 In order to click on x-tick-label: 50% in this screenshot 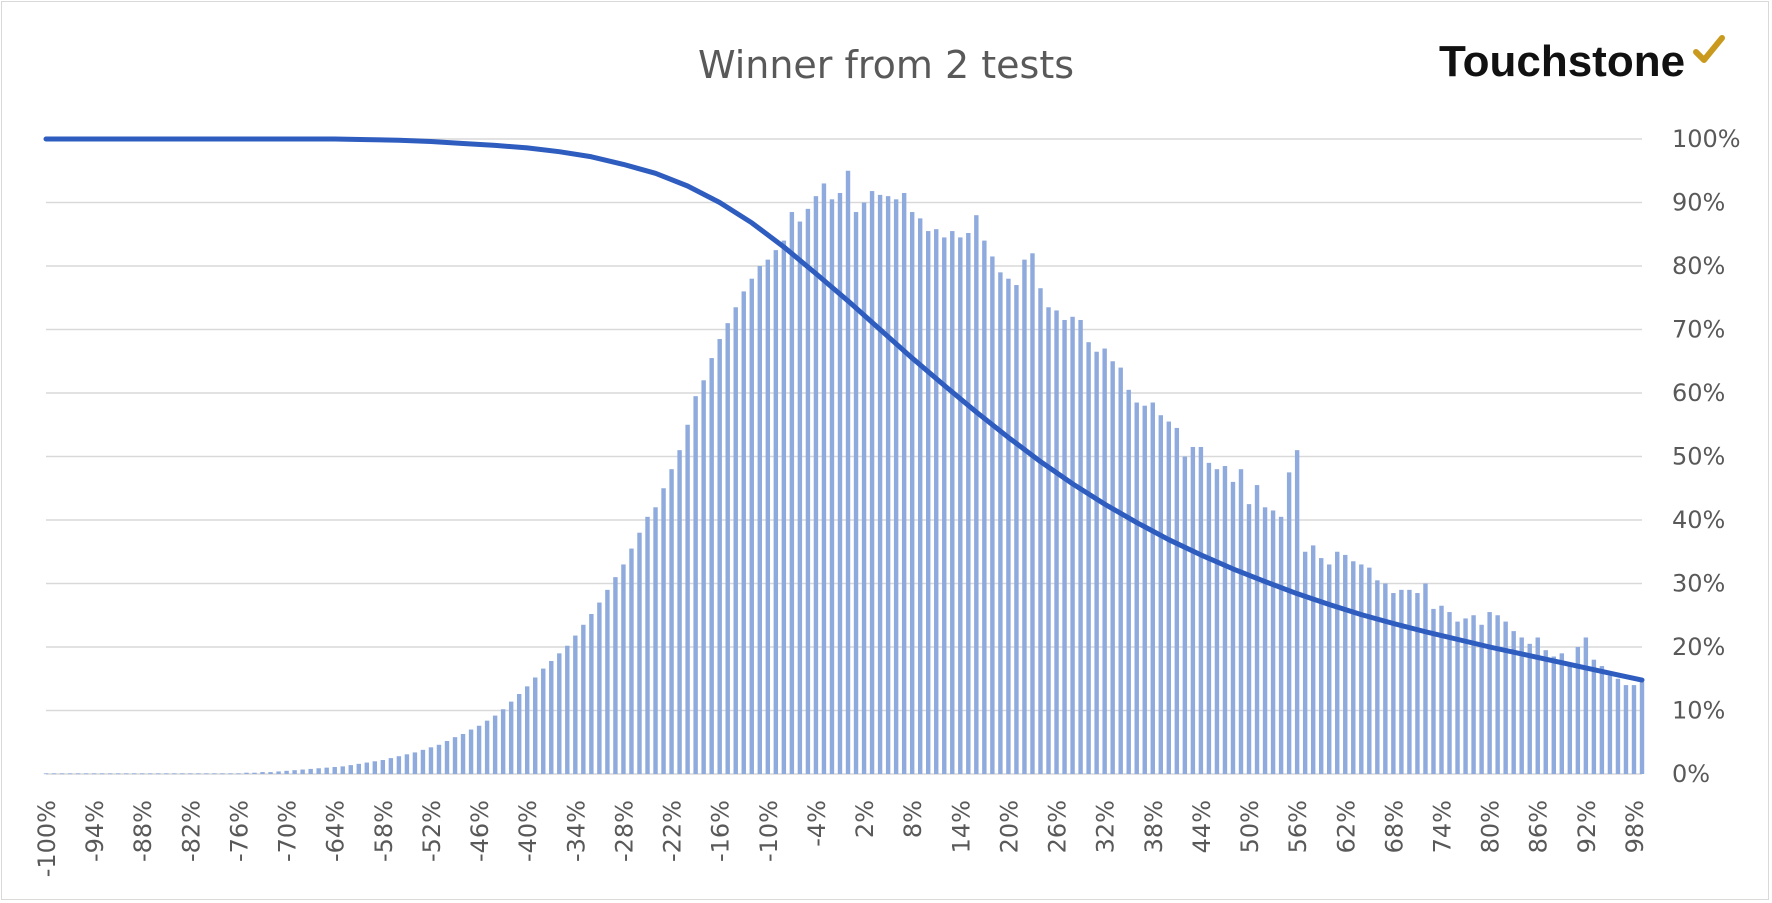, I will do `click(1250, 826)`.